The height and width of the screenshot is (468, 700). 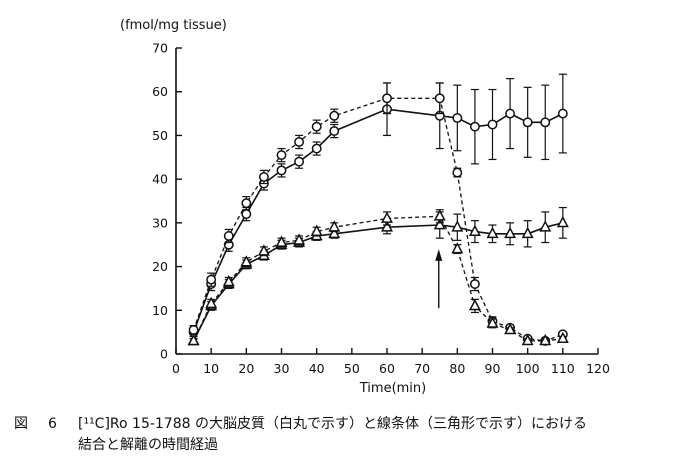 I want to click on y-axis-title: (fmol/mg tissue), so click(x=173, y=25).